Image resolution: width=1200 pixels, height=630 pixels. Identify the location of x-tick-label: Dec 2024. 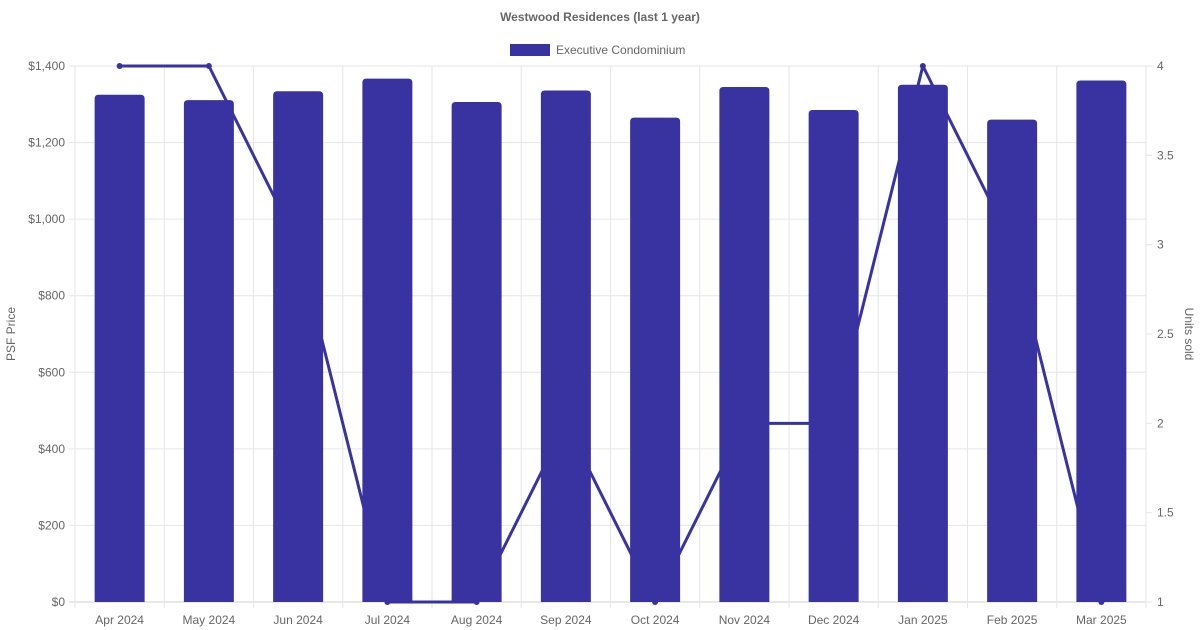
(834, 620).